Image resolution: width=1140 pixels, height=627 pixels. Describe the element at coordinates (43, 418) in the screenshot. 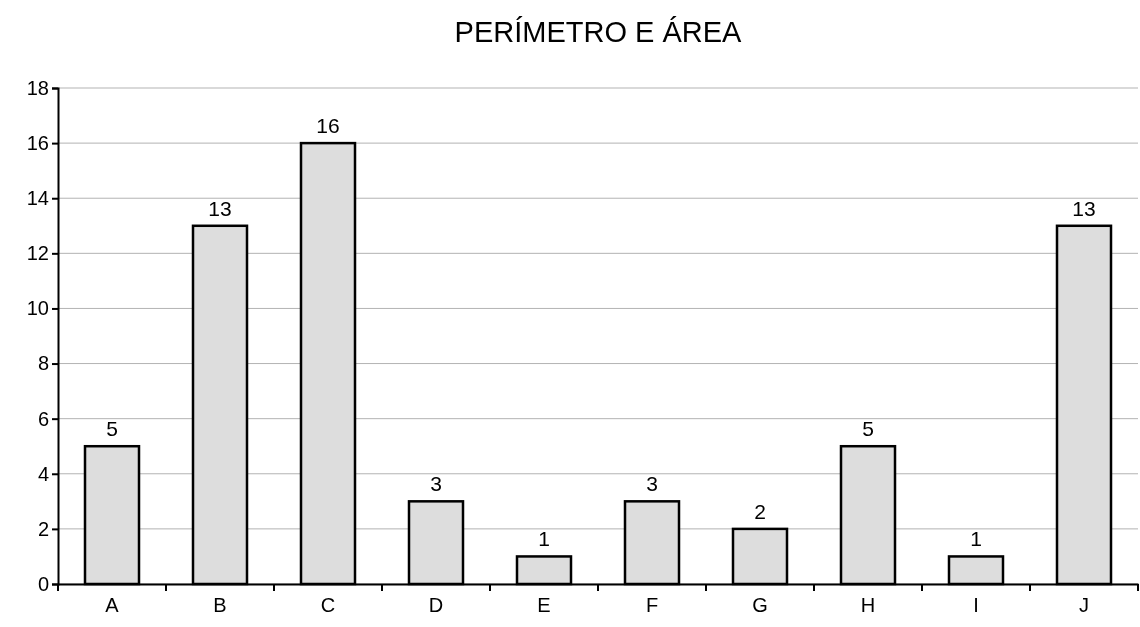

I see `y-tick-label: 6` at that location.